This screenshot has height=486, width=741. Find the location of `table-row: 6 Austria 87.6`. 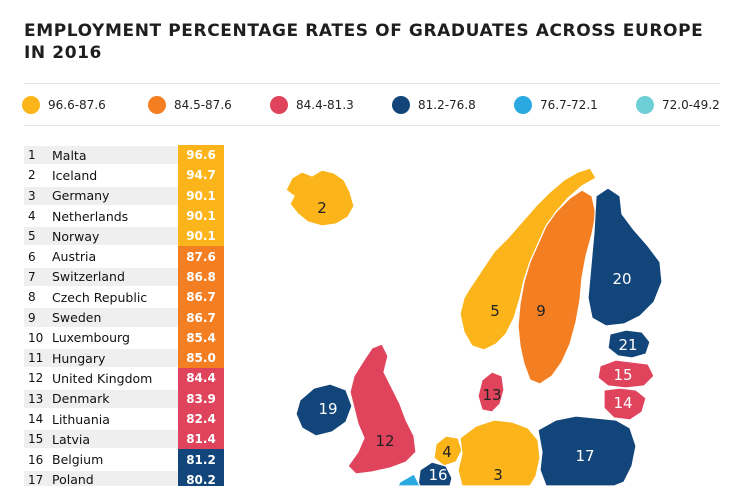

table-row: 6 Austria 87.6 is located at coordinates (125, 256).